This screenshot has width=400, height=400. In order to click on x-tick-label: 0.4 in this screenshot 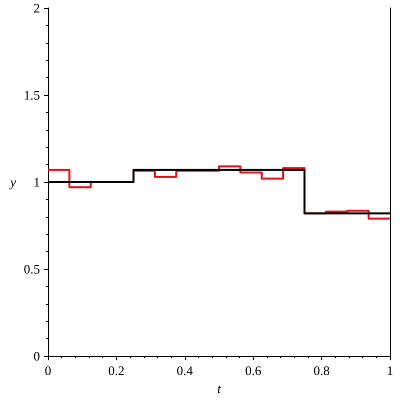, I will do `click(185, 370)`.